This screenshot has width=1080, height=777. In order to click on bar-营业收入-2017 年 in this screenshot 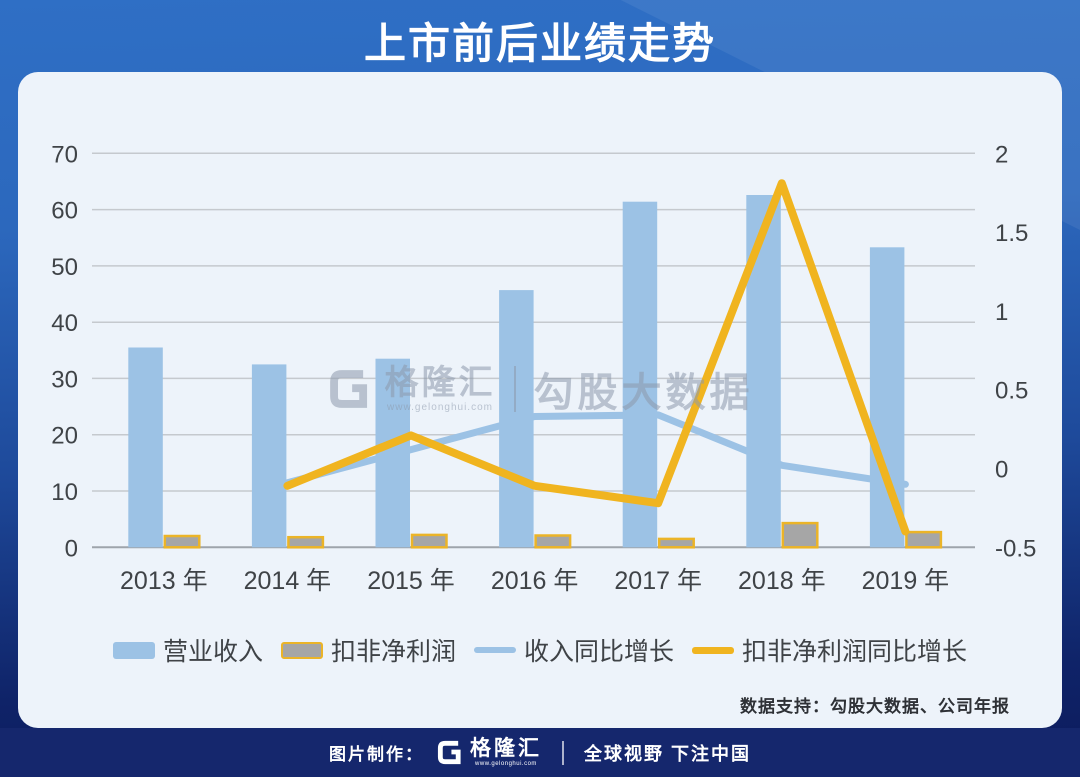, I will do `click(640, 374)`.